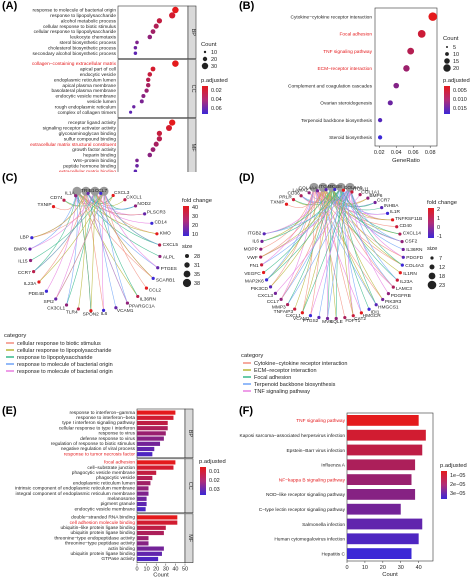  I want to click on legend-fold-label: 30, so click(195, 217).